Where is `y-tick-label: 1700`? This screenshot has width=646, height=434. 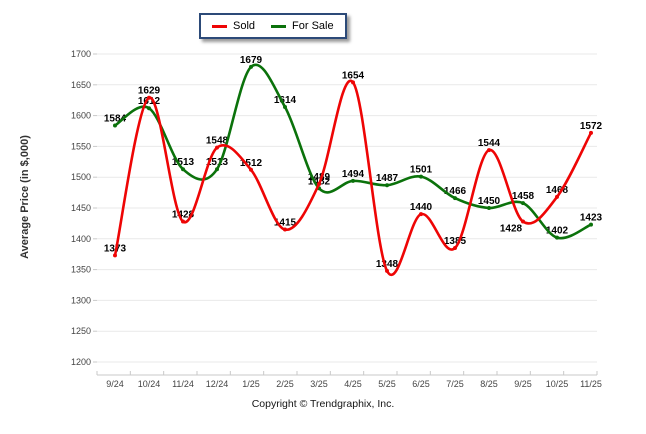
y-tick-label: 1700 is located at coordinates (81, 54).